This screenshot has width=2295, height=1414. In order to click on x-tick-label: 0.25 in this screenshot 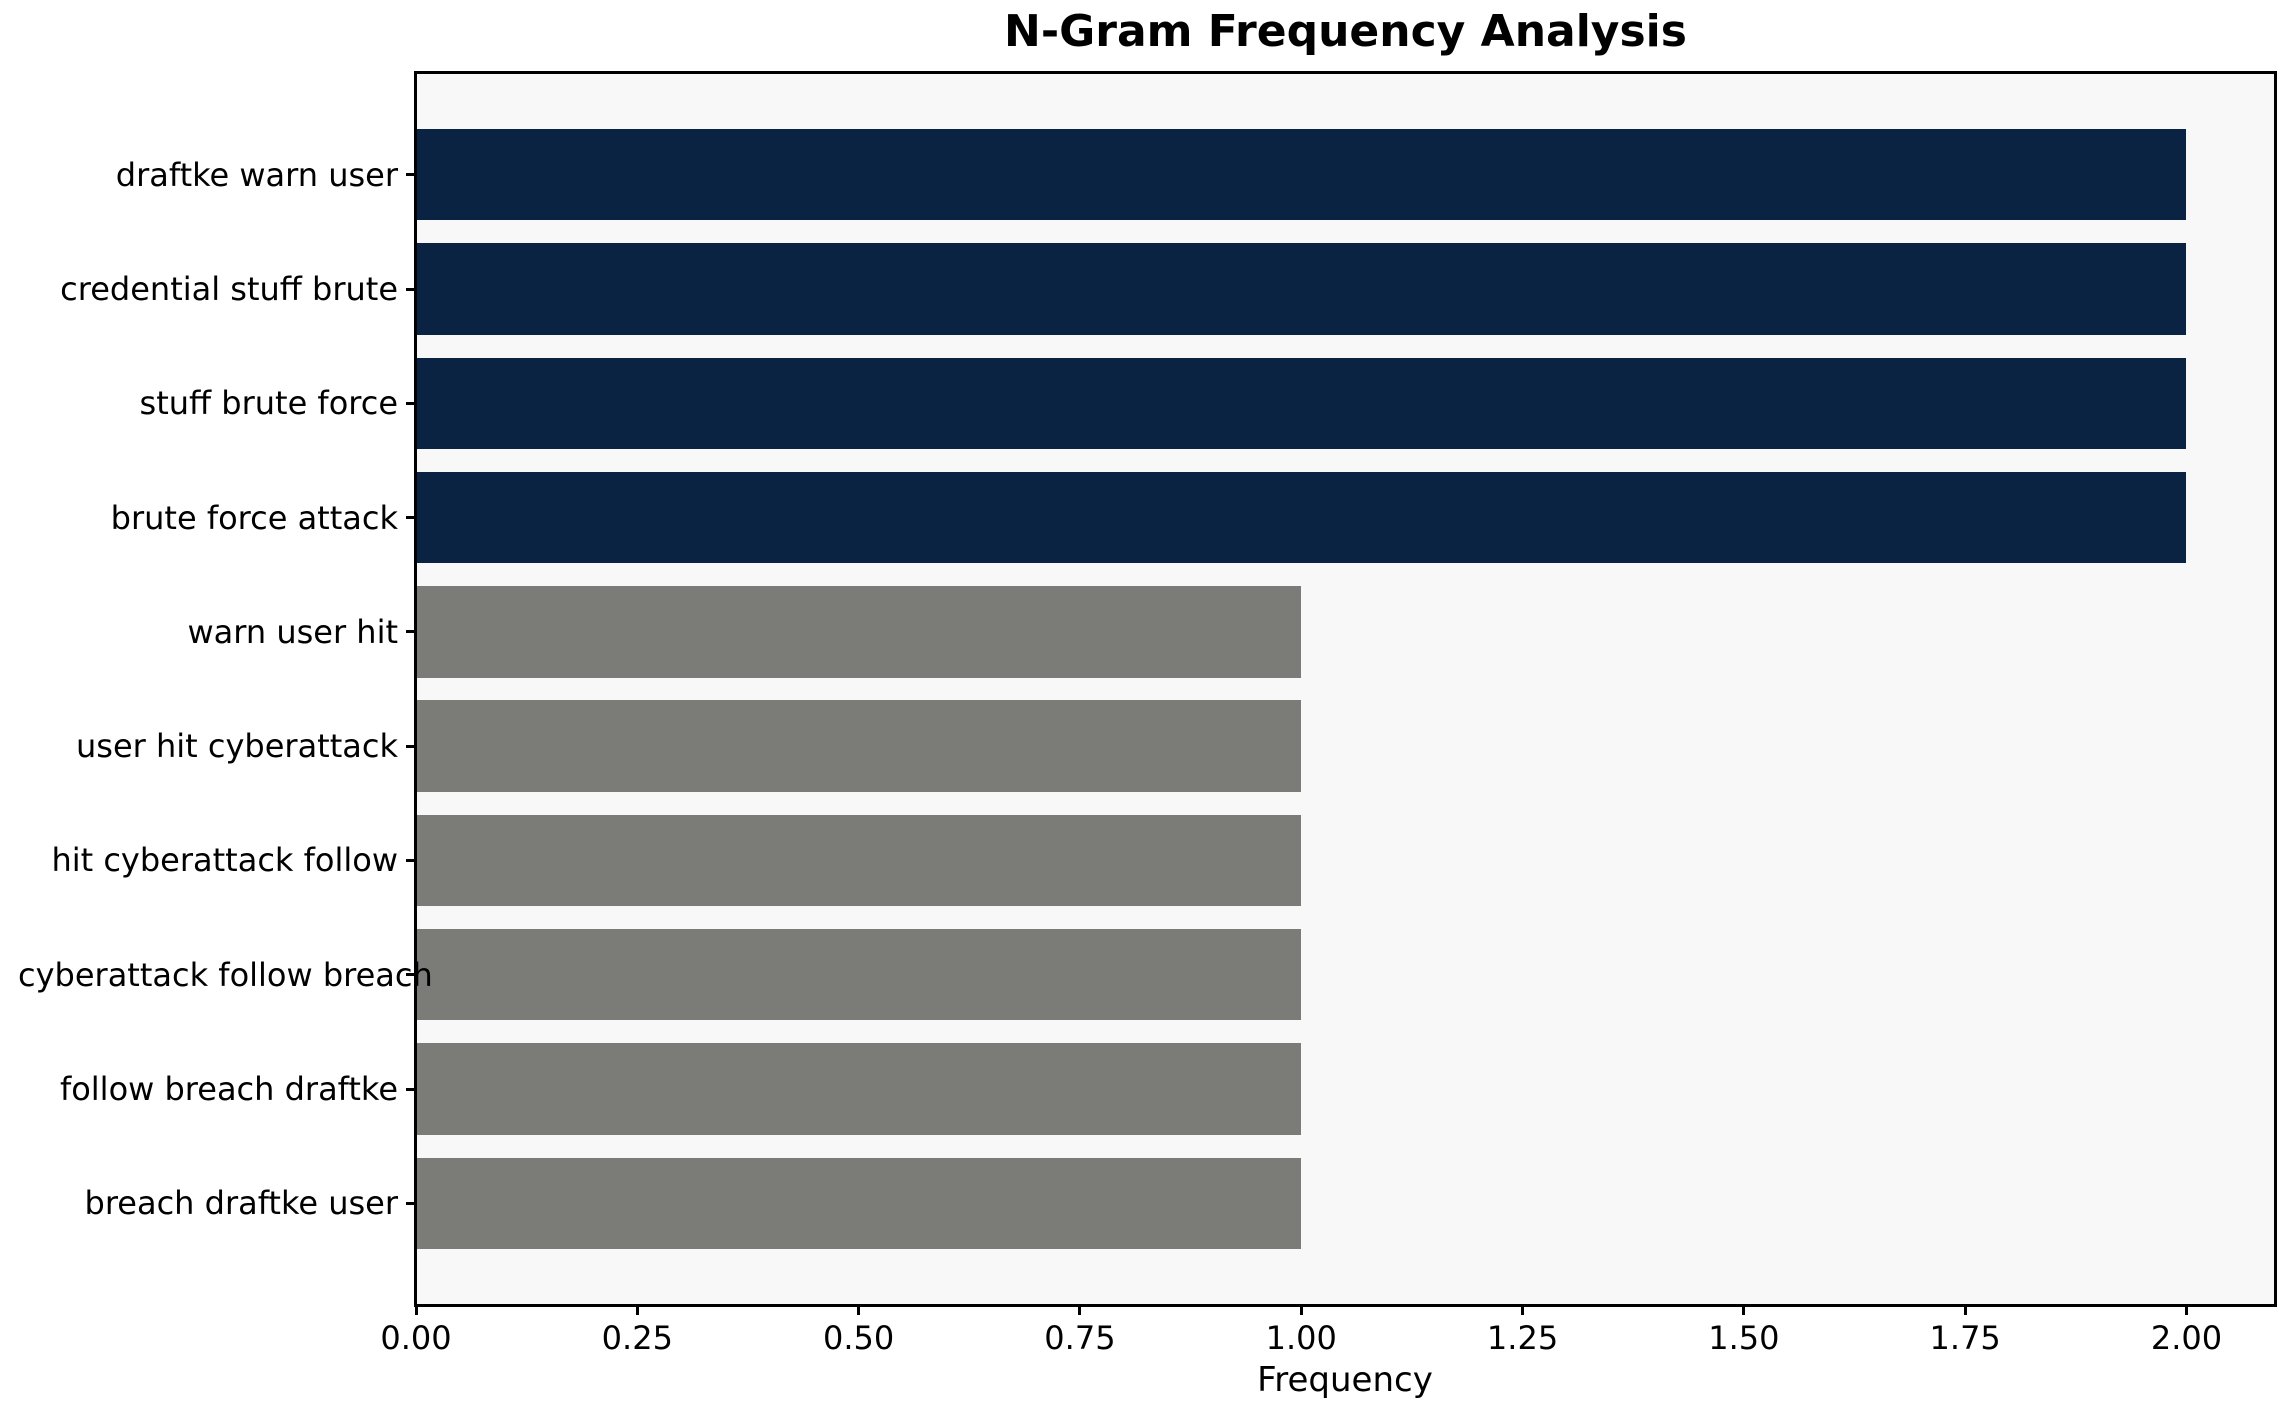, I will do `click(637, 1338)`.